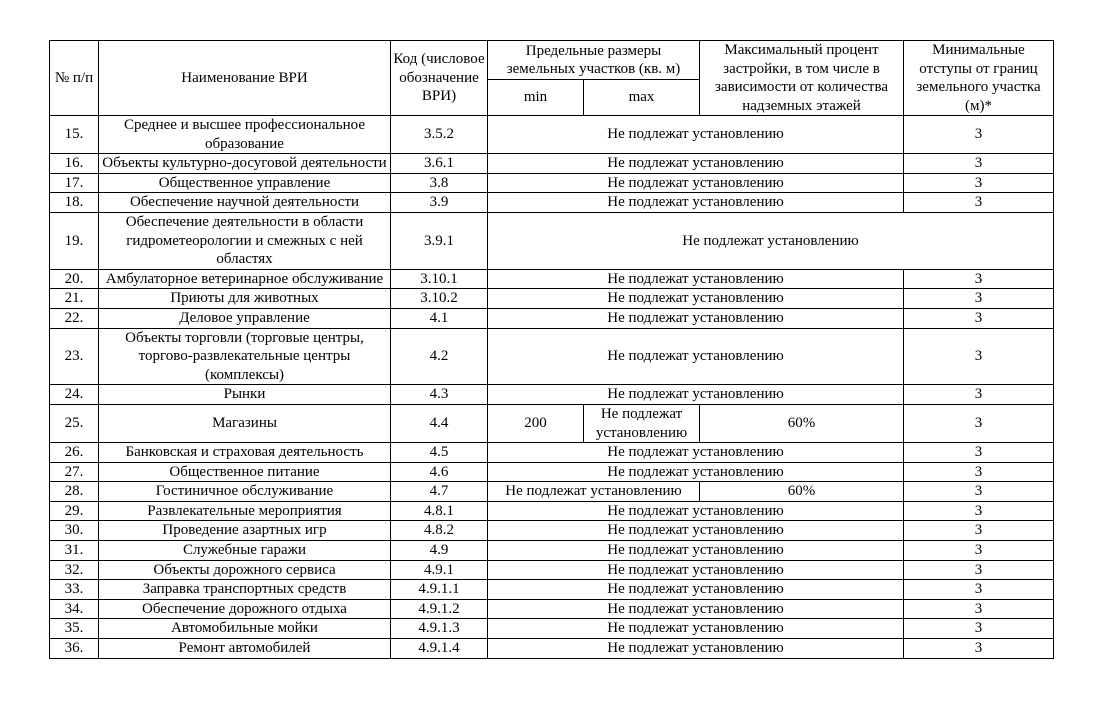 The width and height of the screenshot is (1116, 710). Describe the element at coordinates (74, 472) in the screenshot. I see `cell-num: 27.` at that location.